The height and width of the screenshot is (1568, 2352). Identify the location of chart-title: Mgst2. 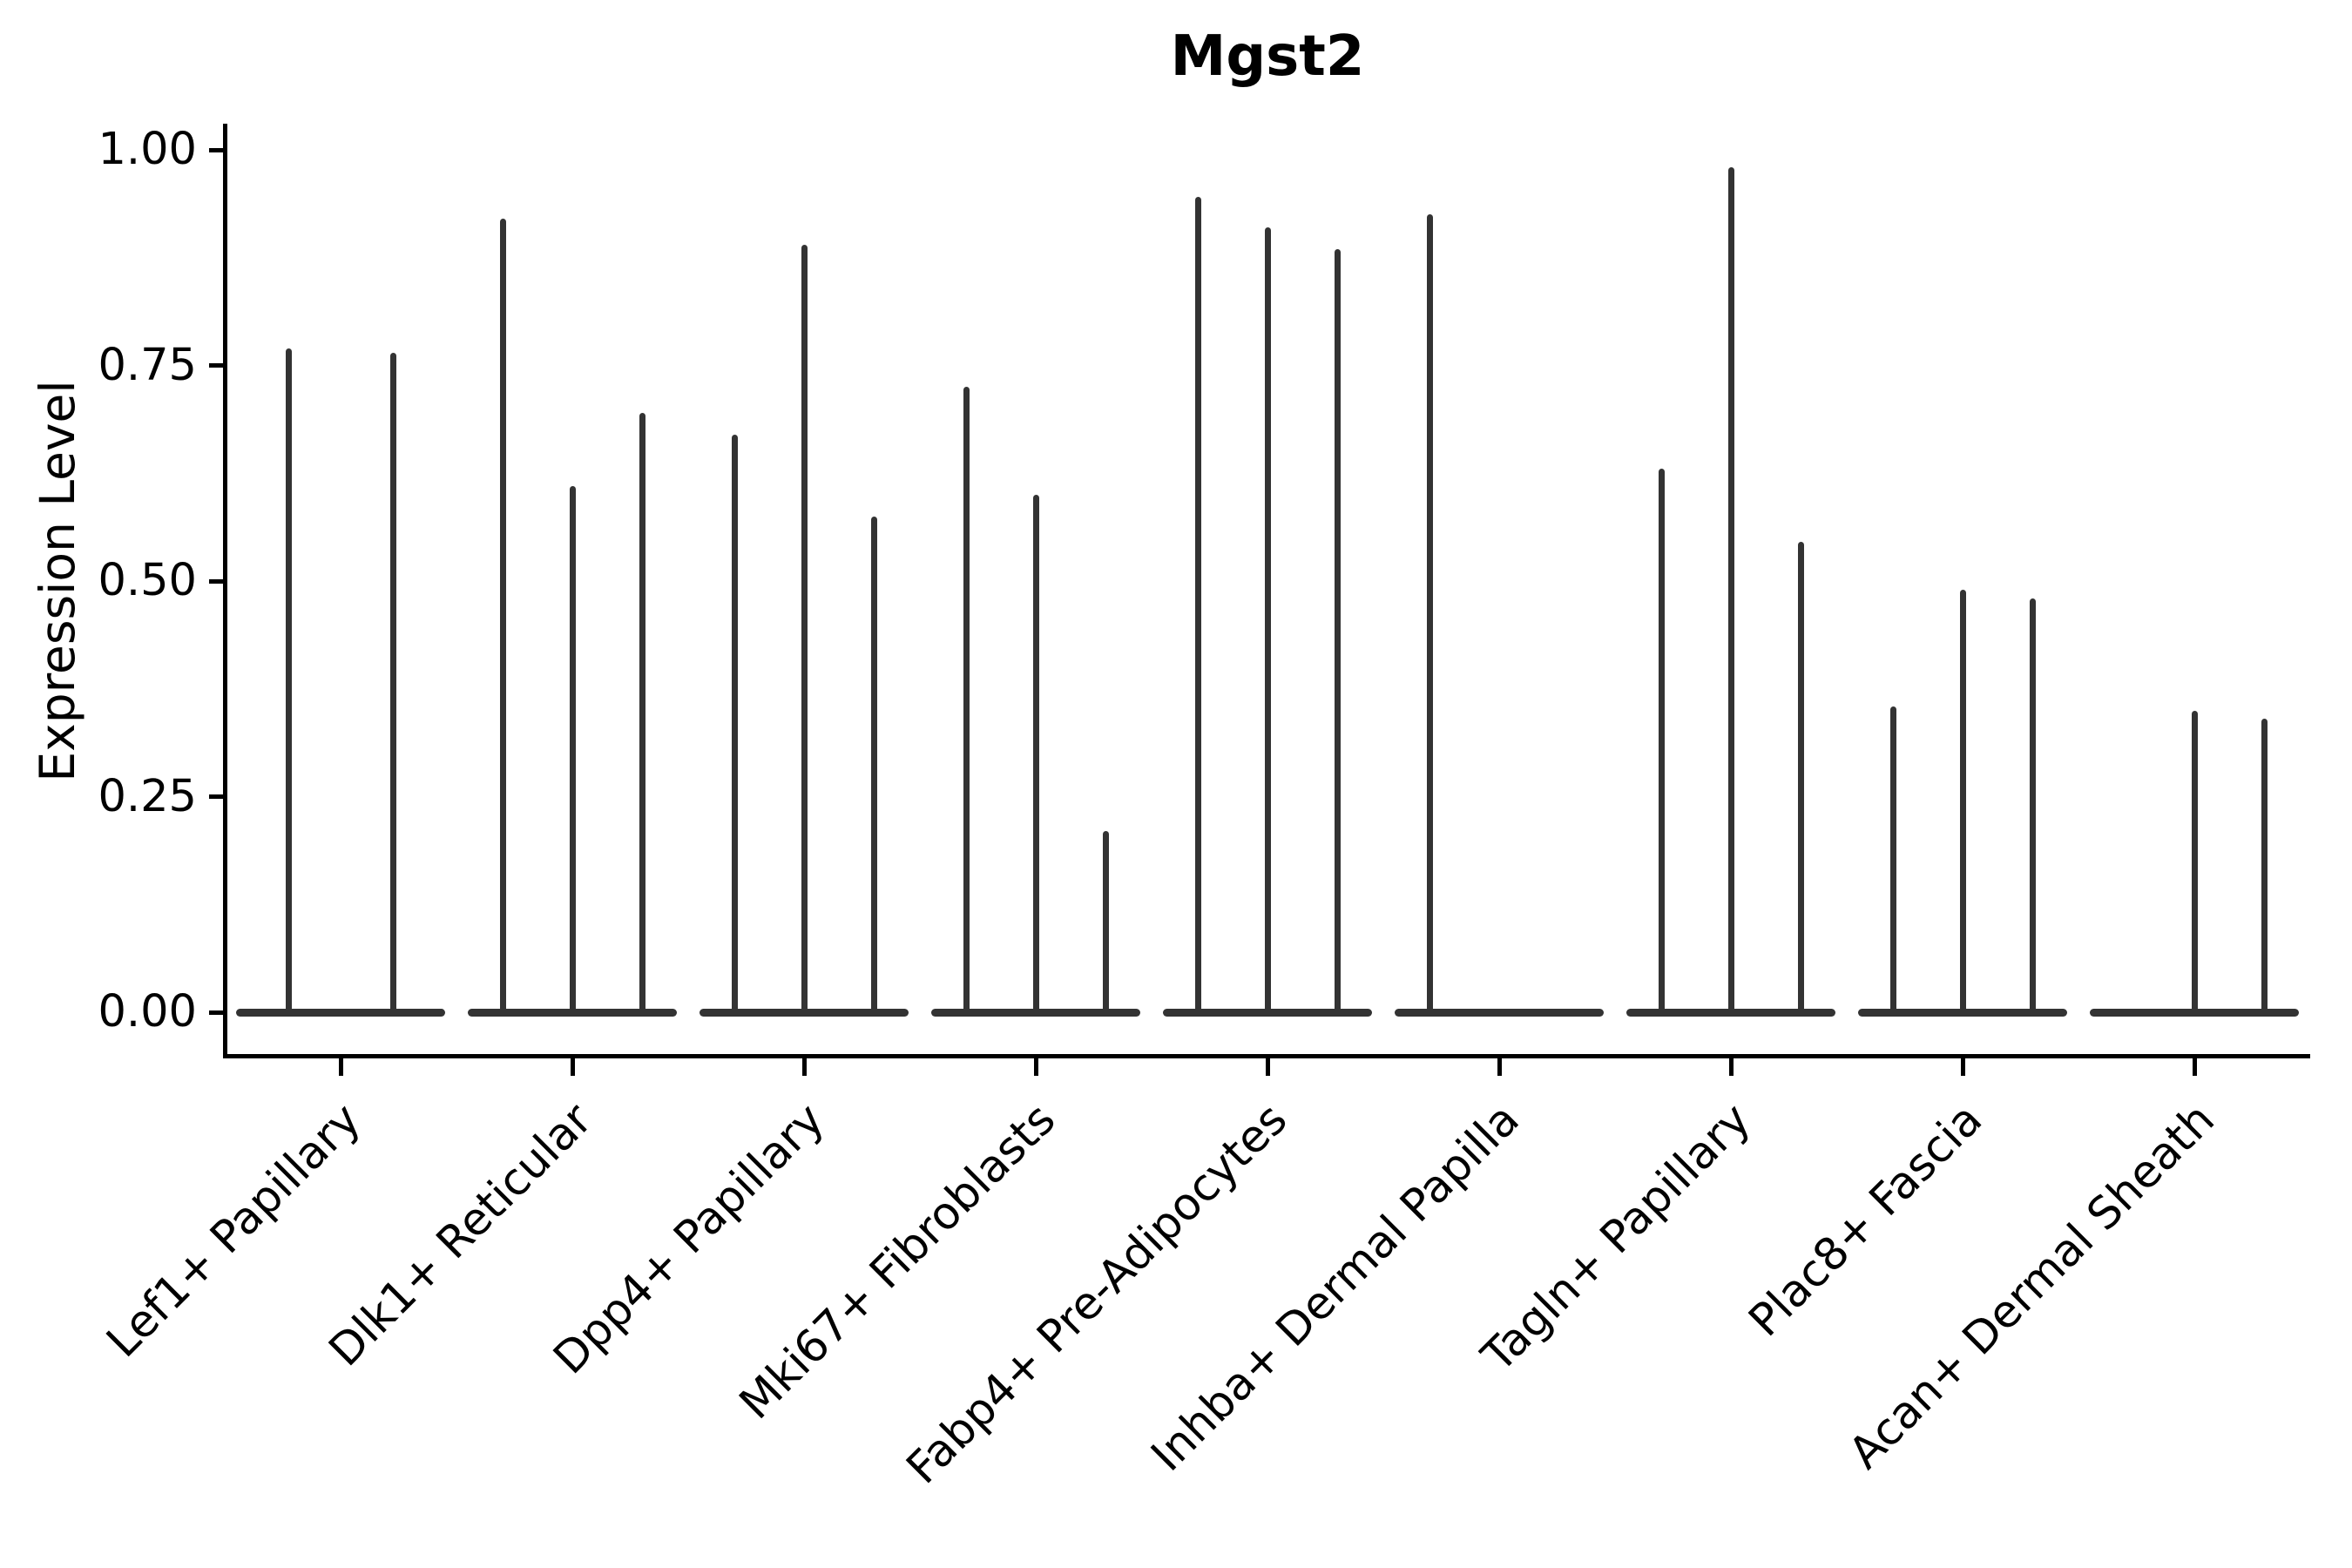
(1267, 56).